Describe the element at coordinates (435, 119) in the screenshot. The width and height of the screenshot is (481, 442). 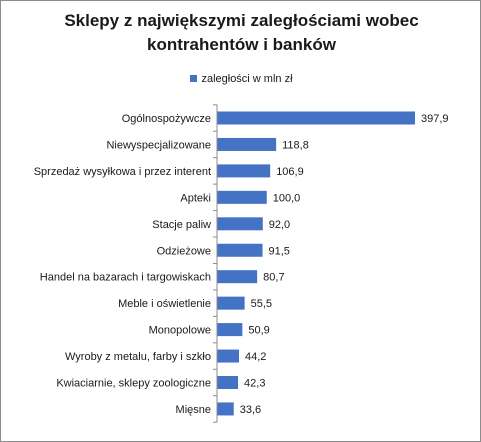
I see `data-label-0: 397,9` at that location.